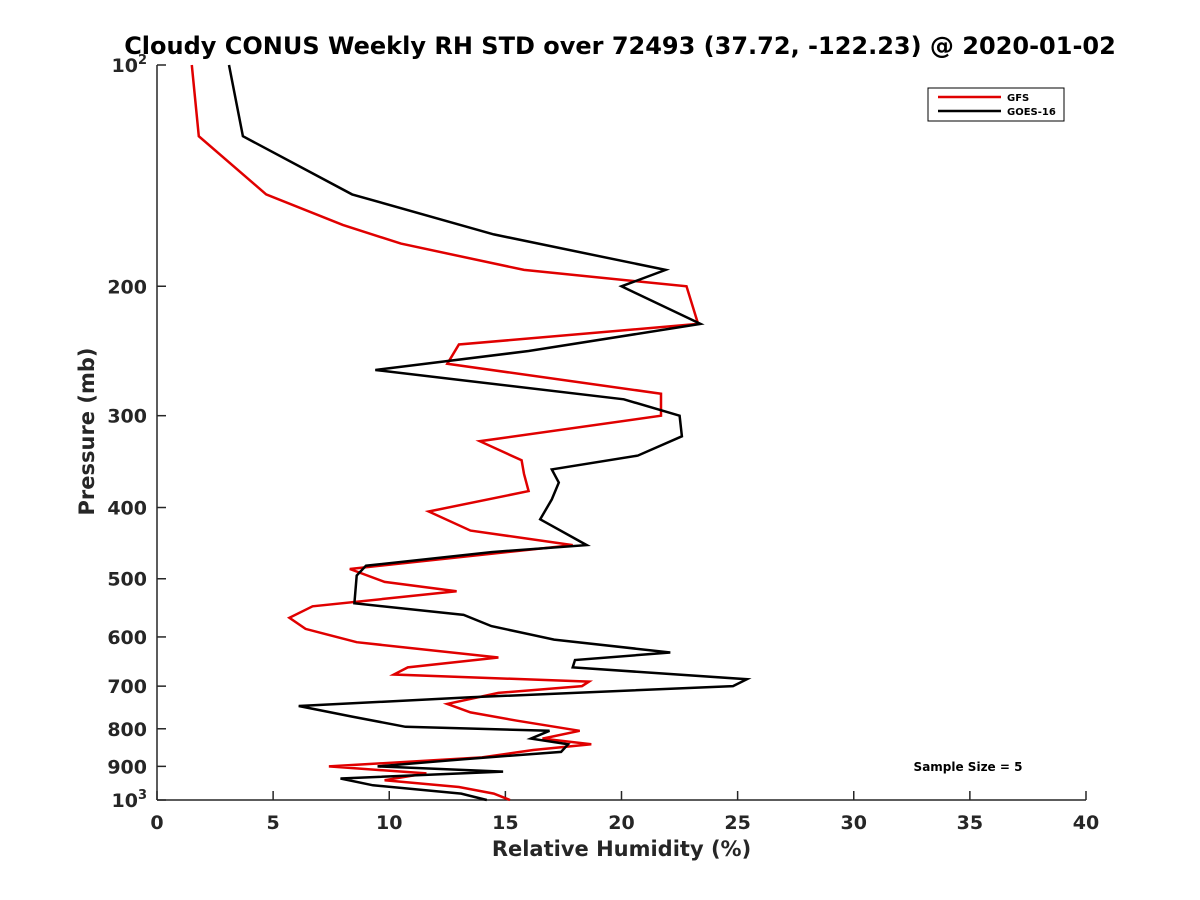 Image resolution: width=1200 pixels, height=900 pixels. I want to click on x-tick-label: 15, so click(505, 823).